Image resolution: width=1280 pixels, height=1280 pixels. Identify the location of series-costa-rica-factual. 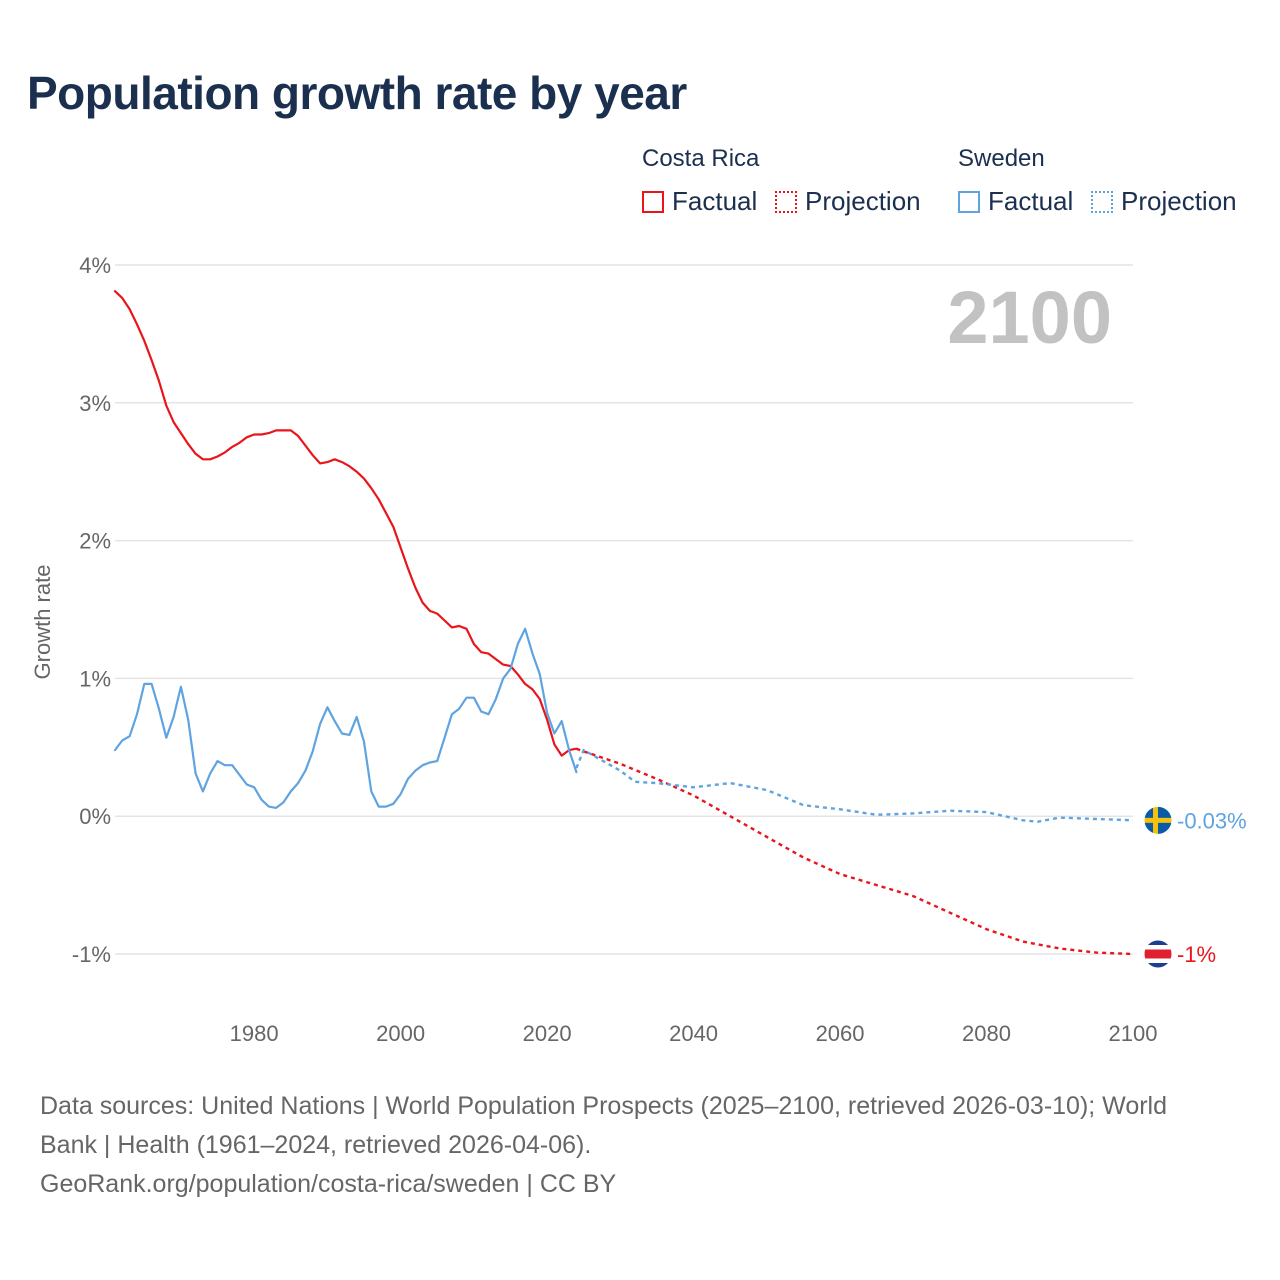
(345, 523).